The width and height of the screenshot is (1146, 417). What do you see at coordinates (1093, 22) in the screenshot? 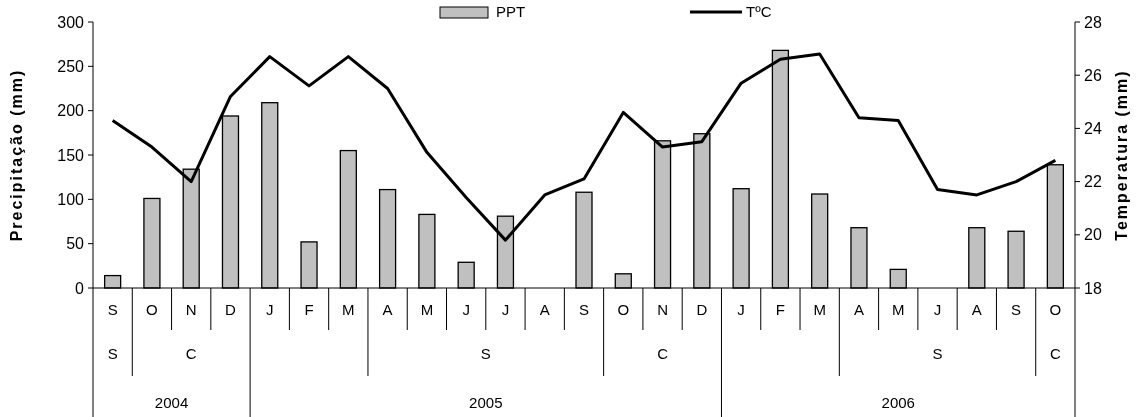
I see `y2-tick-label: 28` at bounding box center [1093, 22].